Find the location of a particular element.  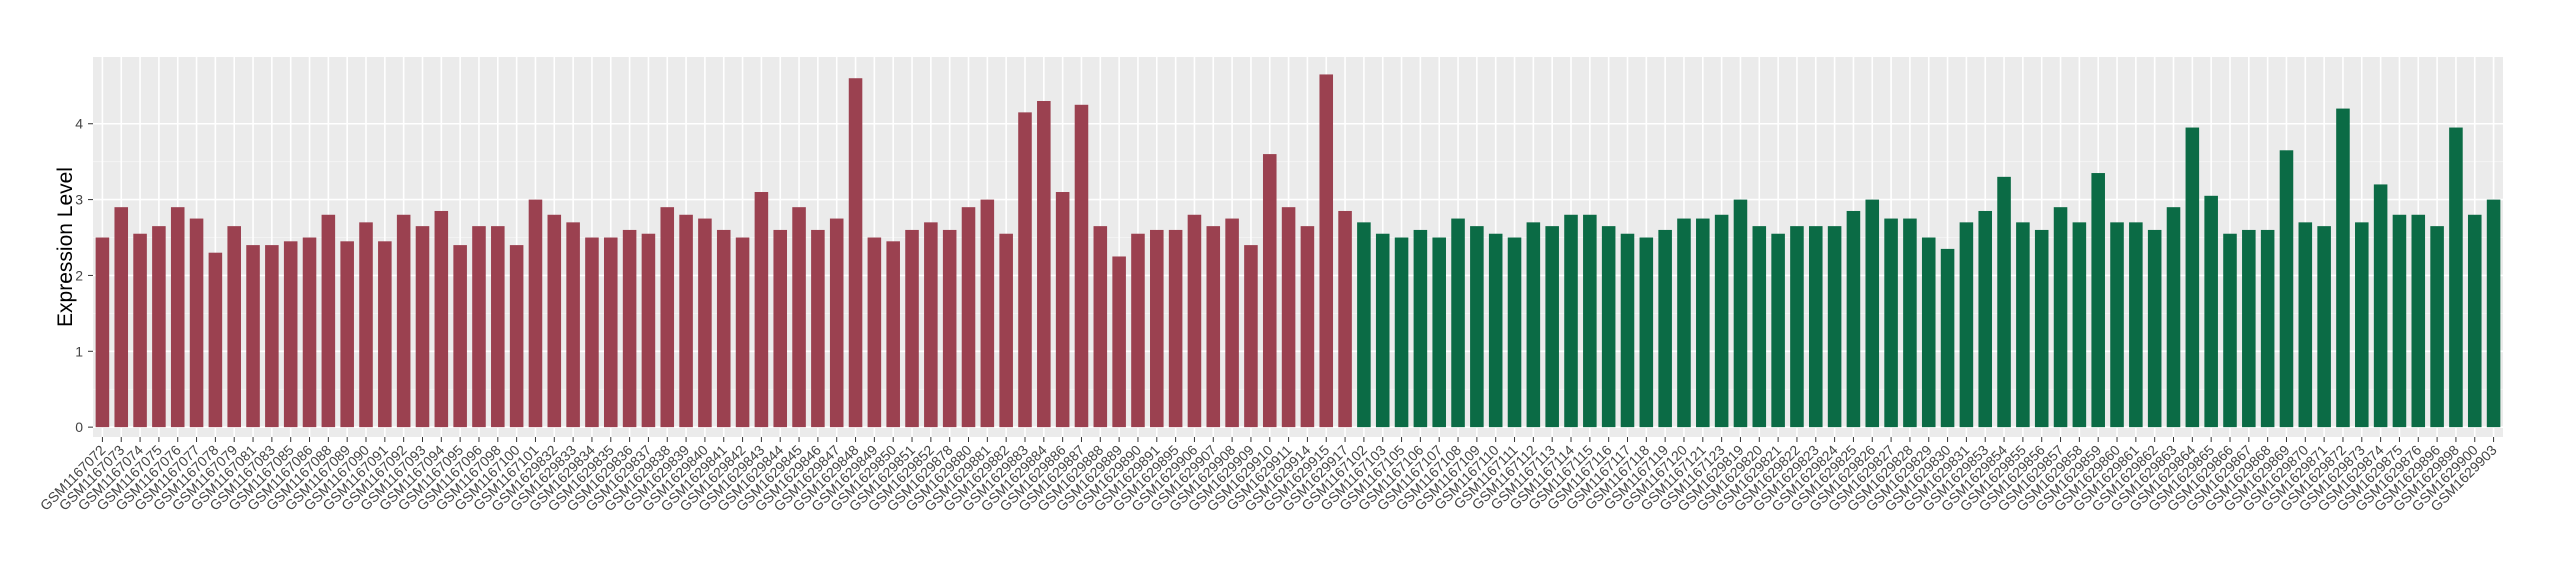

y-tick-label: 0 is located at coordinates (79, 427).